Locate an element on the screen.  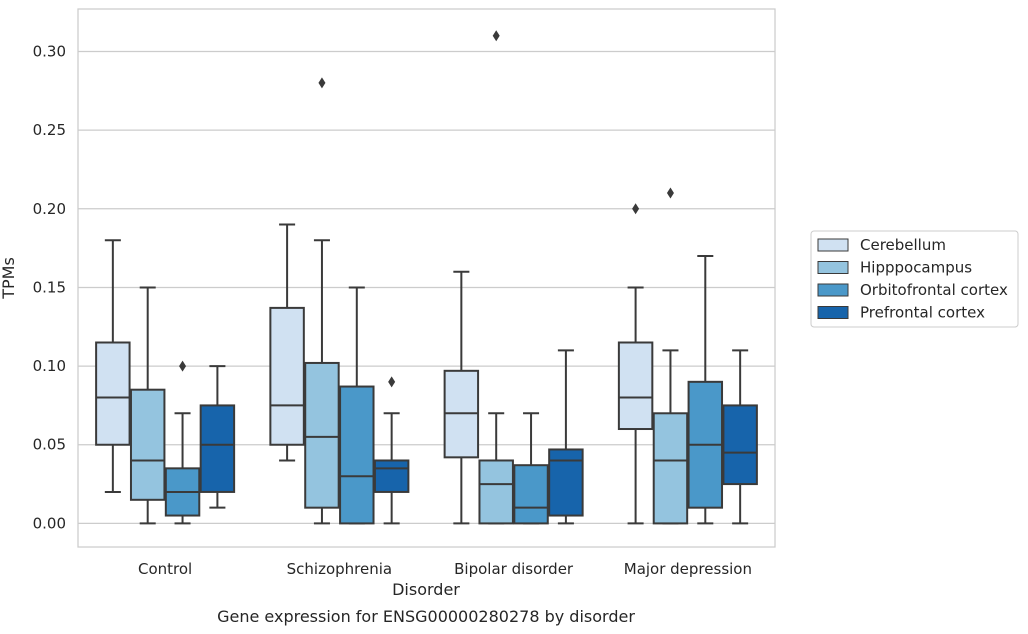
y-tick-label: 0.15 is located at coordinates (49, 287).